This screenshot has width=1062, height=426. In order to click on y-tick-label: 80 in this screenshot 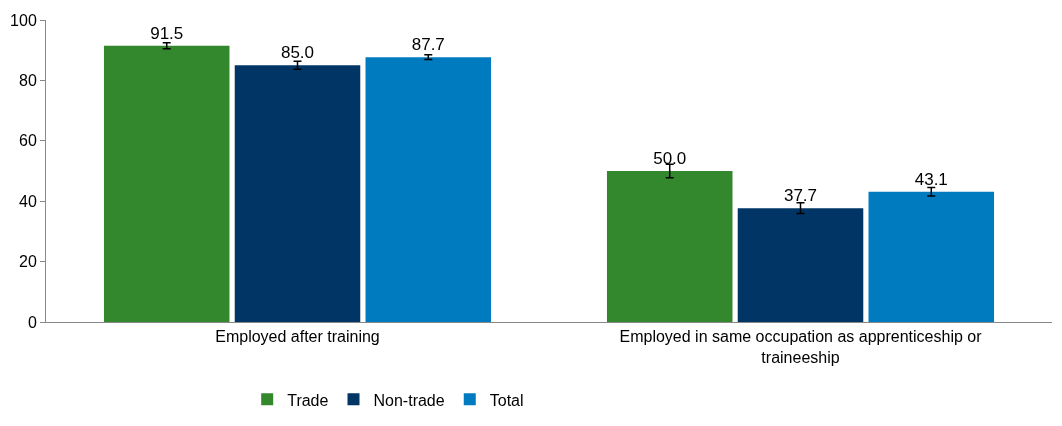, I will do `click(28, 80)`.